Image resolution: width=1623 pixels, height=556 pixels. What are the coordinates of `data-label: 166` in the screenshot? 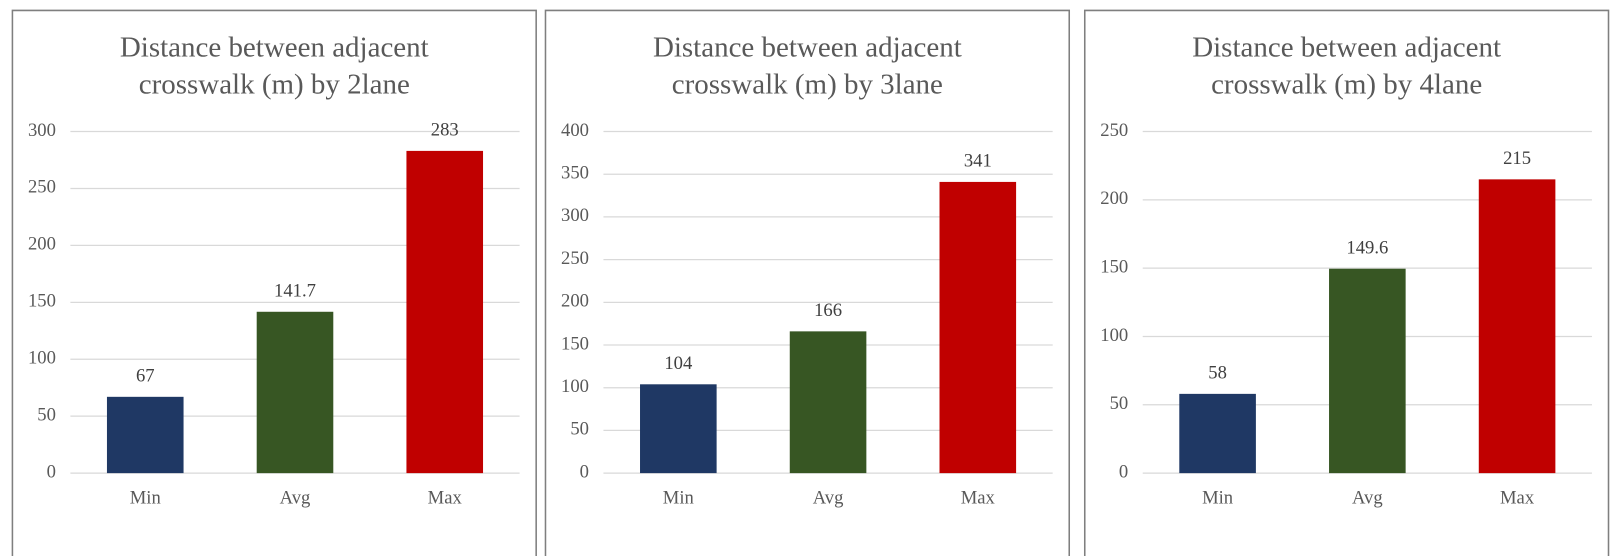 It's located at (828, 310).